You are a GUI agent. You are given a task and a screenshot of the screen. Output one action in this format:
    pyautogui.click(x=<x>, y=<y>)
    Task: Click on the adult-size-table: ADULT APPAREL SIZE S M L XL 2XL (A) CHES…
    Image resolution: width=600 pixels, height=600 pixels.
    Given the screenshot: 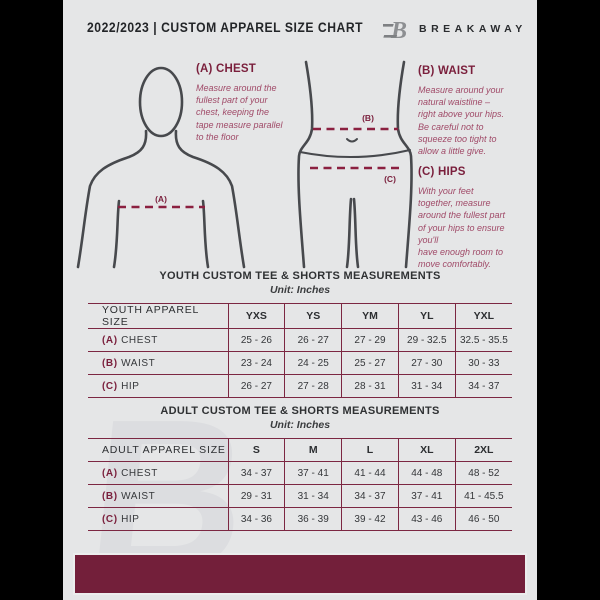 What is the action you would take?
    pyautogui.click(x=300, y=484)
    